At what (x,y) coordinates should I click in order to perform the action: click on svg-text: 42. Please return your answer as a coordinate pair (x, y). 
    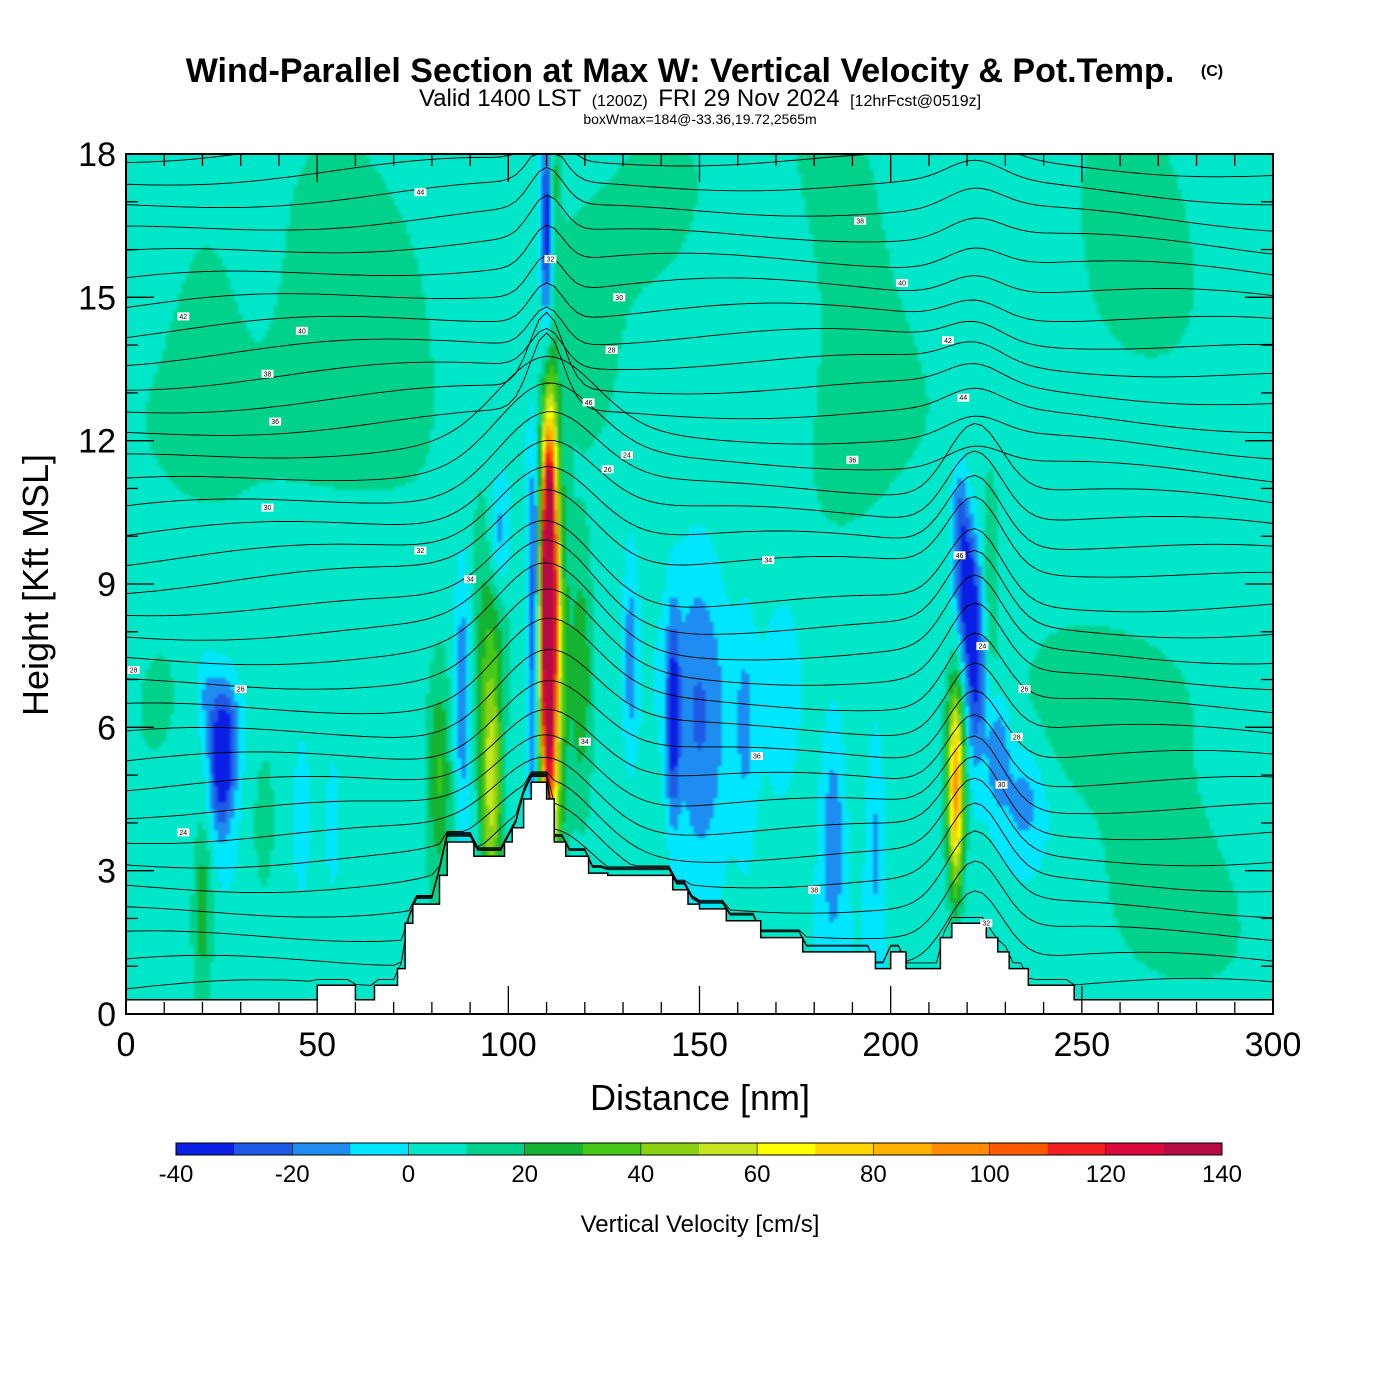
    Looking at the image, I should click on (948, 341).